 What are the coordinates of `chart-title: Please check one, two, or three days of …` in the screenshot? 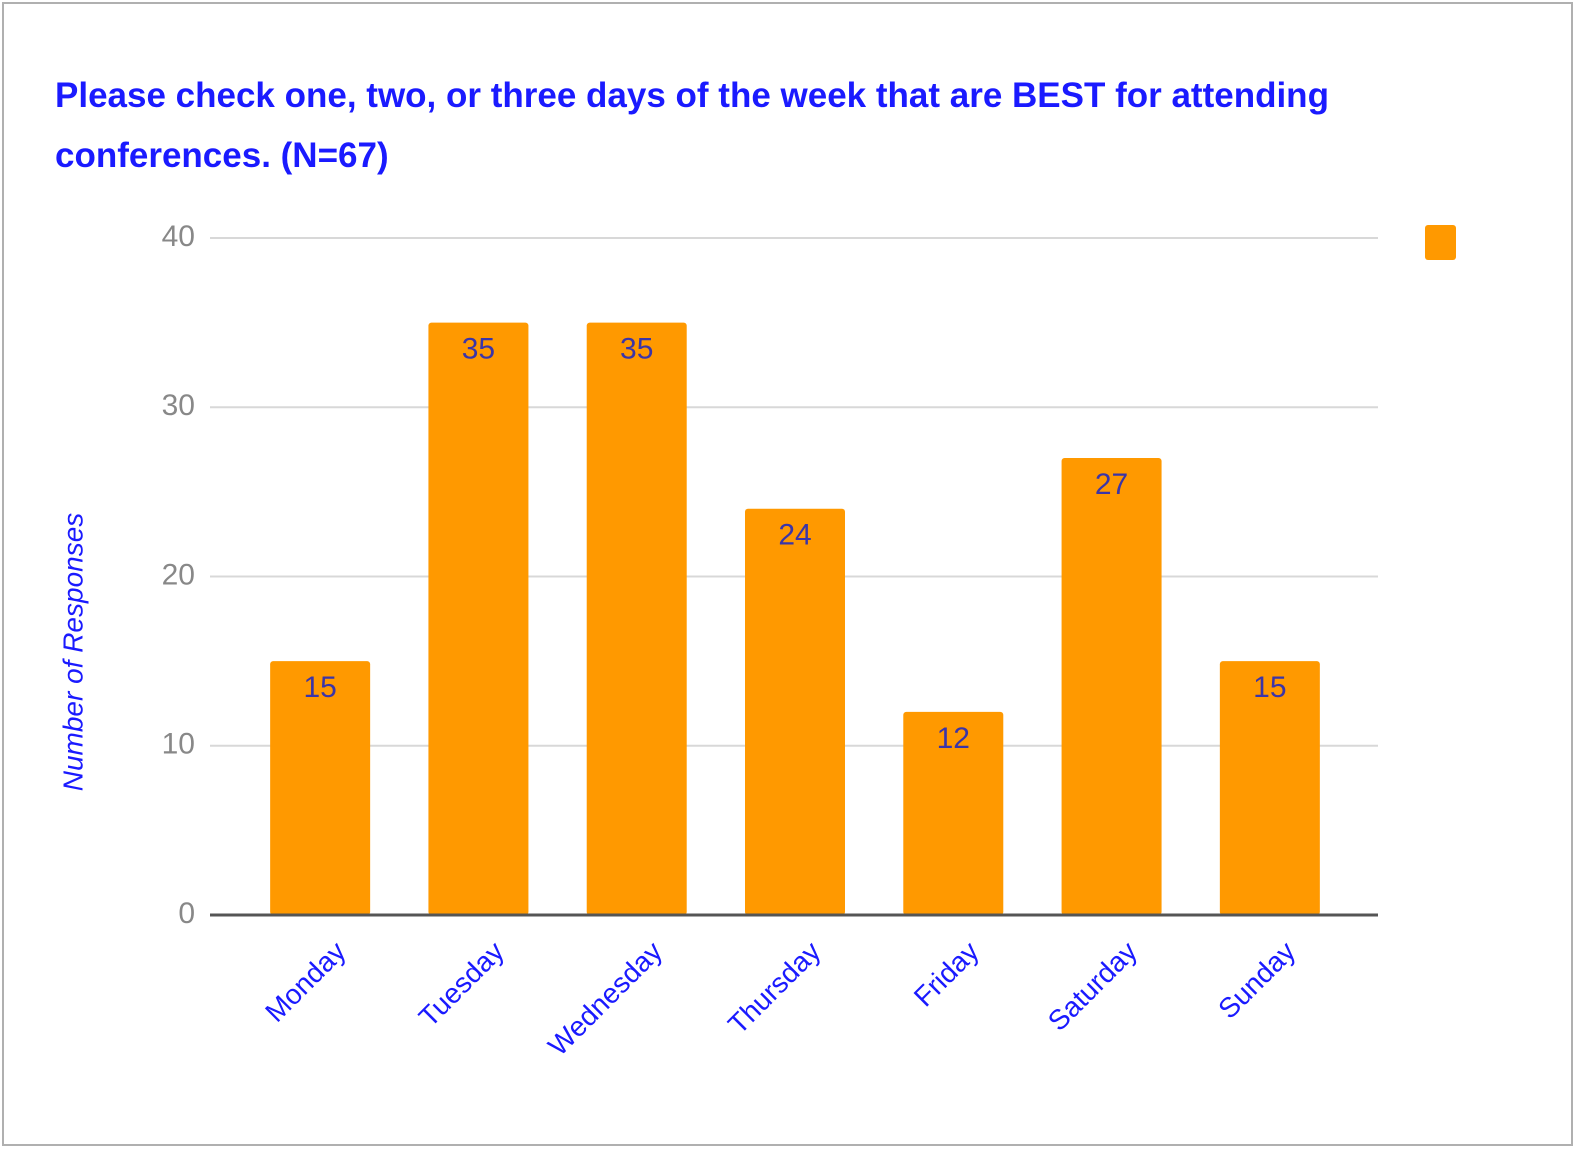 It's located at (692, 125).